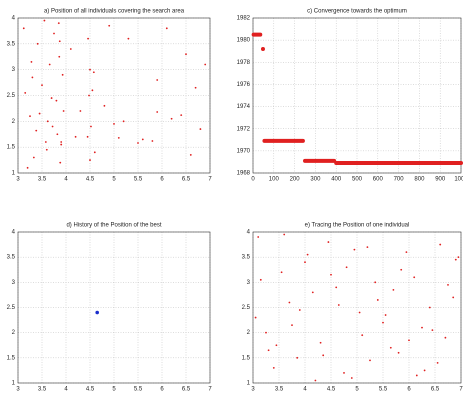  Describe the element at coordinates (440, 180) in the screenshot. I see `x-tick-label: 900` at that location.